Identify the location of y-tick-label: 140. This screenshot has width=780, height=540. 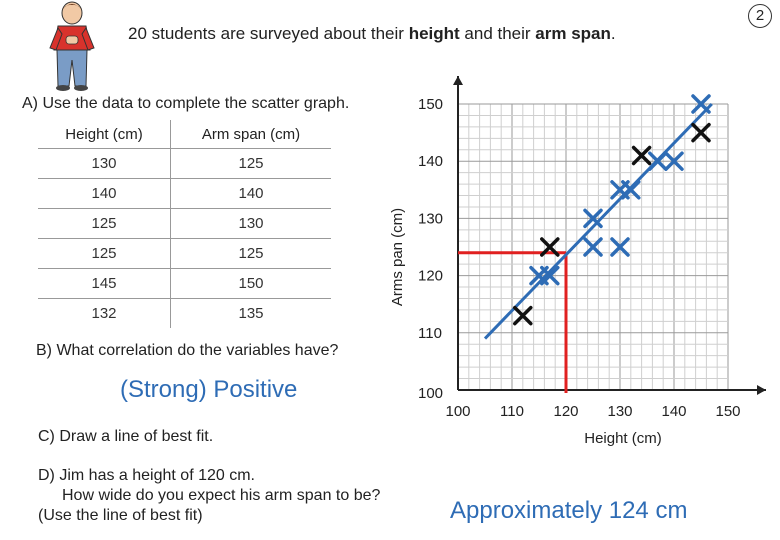
(430, 161).